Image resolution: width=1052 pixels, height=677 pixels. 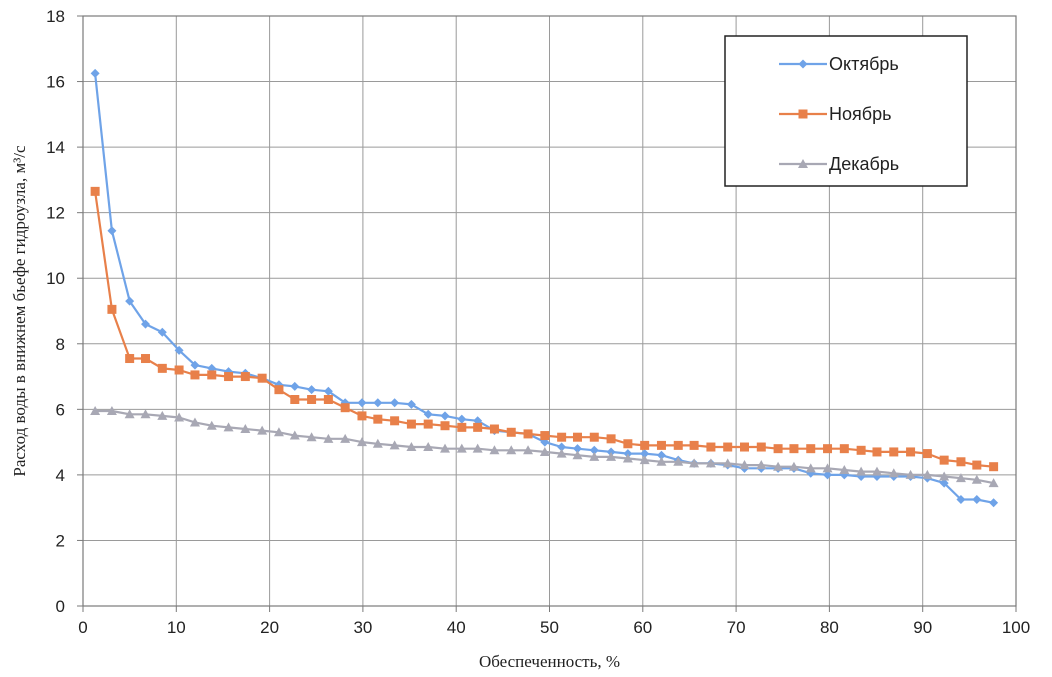 I want to click on x-tick-label: 40, so click(x=456, y=627).